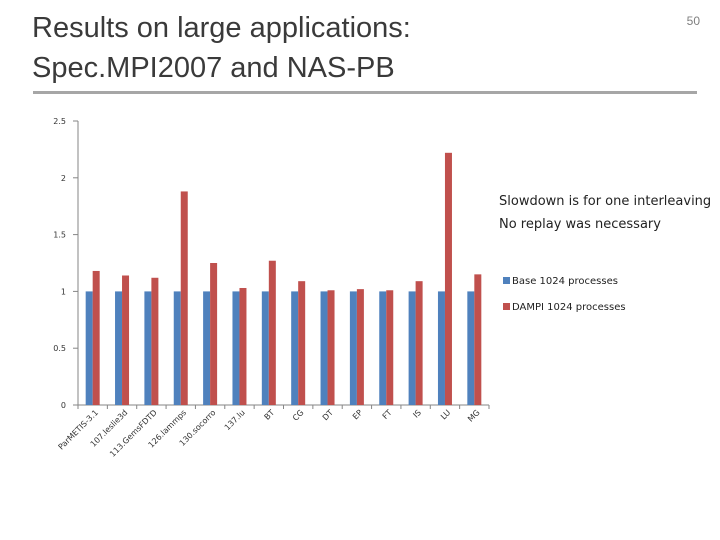 The image size is (720, 540). What do you see at coordinates (357, 414) in the screenshot?
I see `x-category-label: EP` at bounding box center [357, 414].